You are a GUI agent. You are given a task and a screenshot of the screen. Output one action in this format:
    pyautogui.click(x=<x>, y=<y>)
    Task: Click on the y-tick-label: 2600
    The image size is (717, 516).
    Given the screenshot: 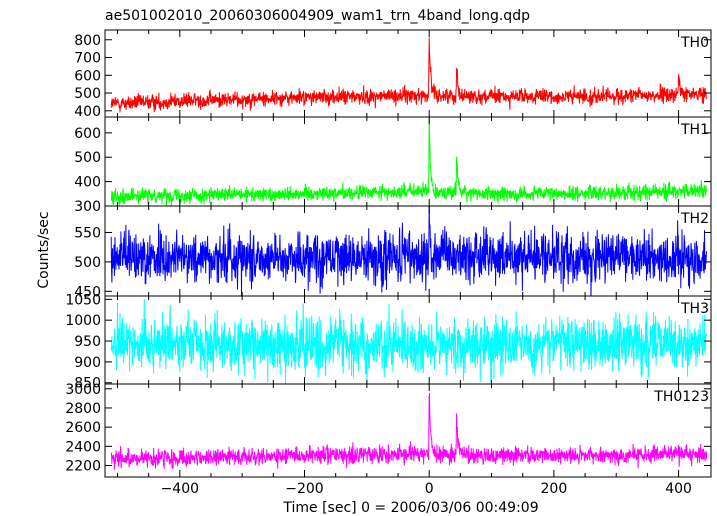 What is the action you would take?
    pyautogui.click(x=83, y=428)
    